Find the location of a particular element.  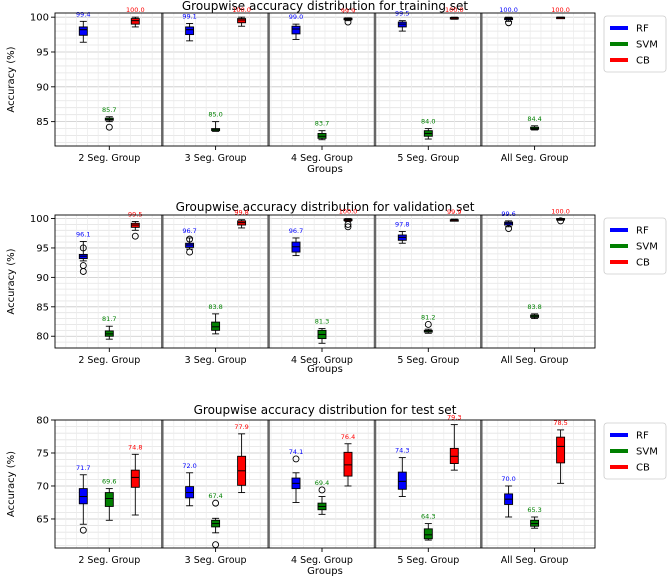

y-tick-label: 100 is located at coordinates (39, 18).